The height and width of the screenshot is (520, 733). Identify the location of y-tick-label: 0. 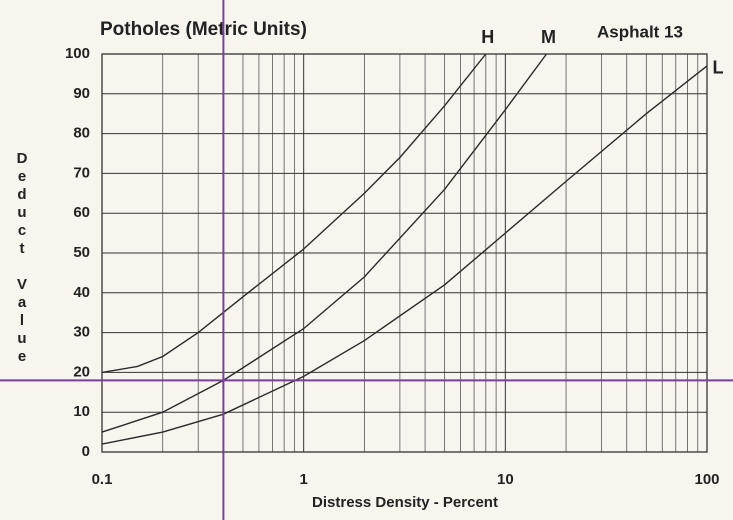
(86, 451).